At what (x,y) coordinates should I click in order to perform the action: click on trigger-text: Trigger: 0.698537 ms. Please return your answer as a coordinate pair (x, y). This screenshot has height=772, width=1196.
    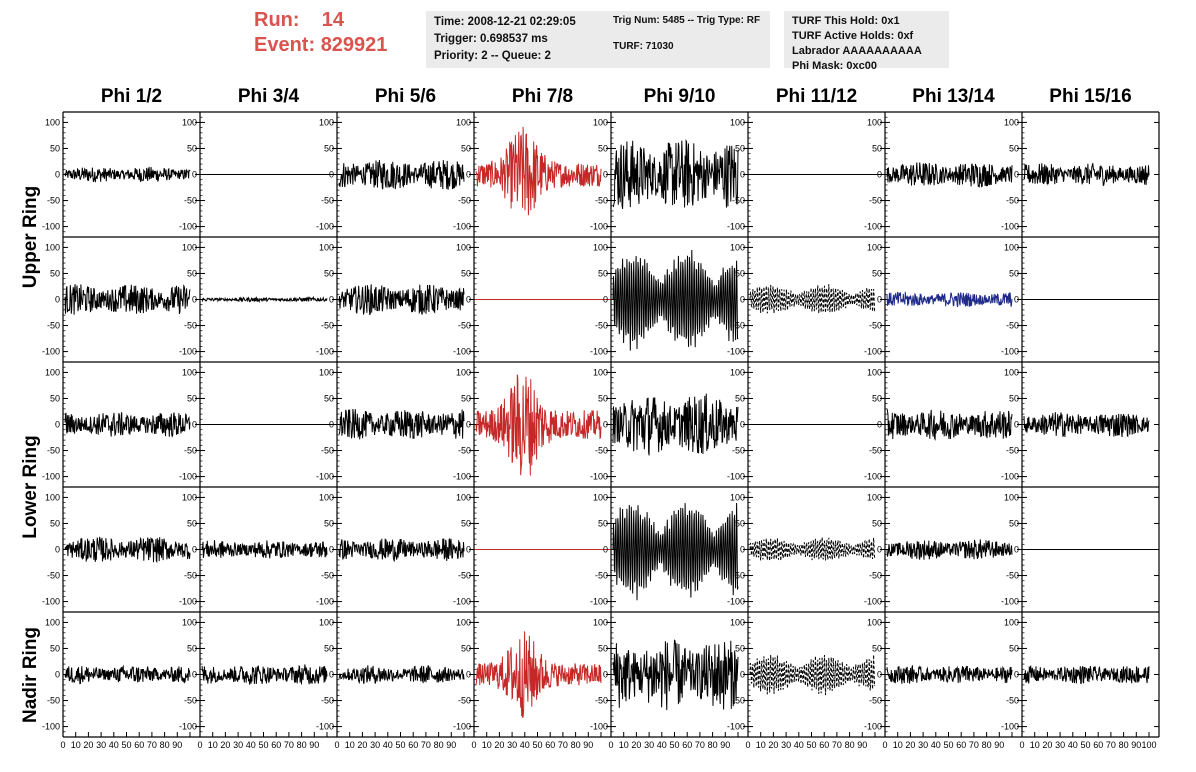
    Looking at the image, I should click on (491, 39).